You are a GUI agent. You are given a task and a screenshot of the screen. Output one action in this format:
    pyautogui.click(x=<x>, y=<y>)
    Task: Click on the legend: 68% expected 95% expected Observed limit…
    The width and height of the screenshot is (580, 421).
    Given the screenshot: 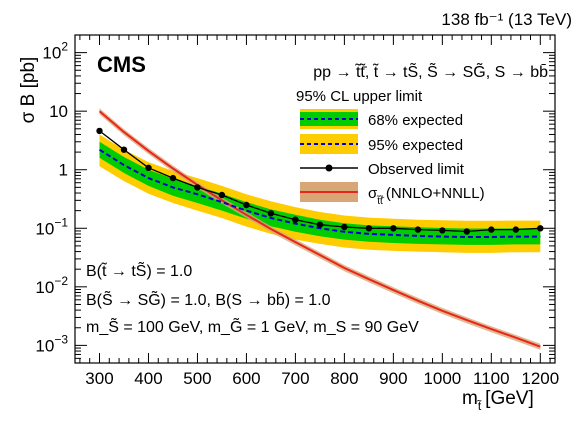 What is the action you would take?
    pyautogui.click(x=392, y=158)
    